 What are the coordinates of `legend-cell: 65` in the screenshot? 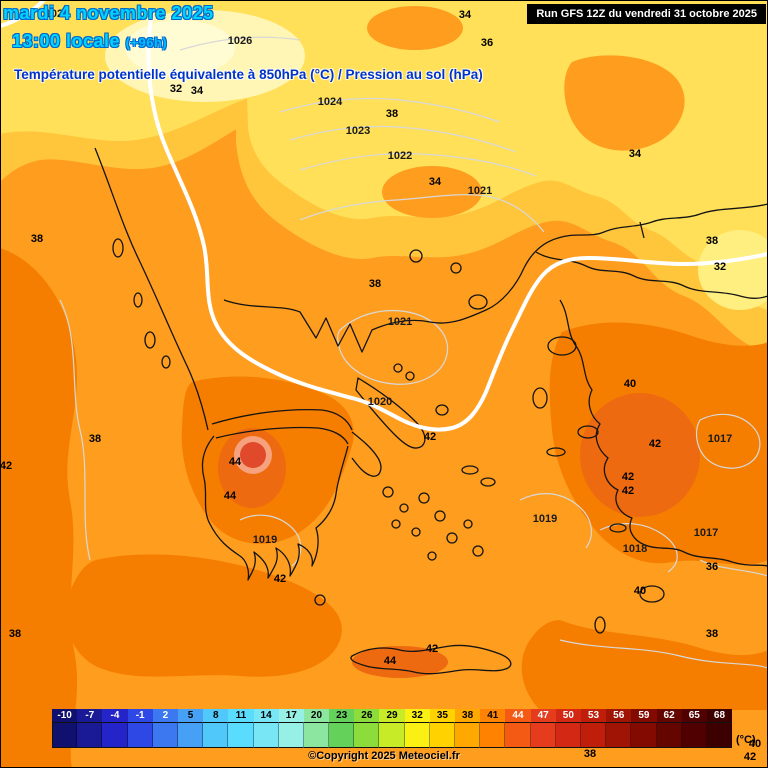 It's located at (694, 728).